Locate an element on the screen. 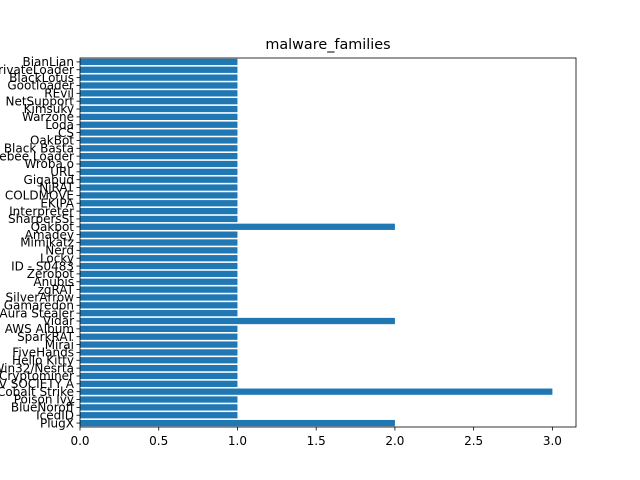  y-tick-label: Gamaredon is located at coordinates (39, 306).